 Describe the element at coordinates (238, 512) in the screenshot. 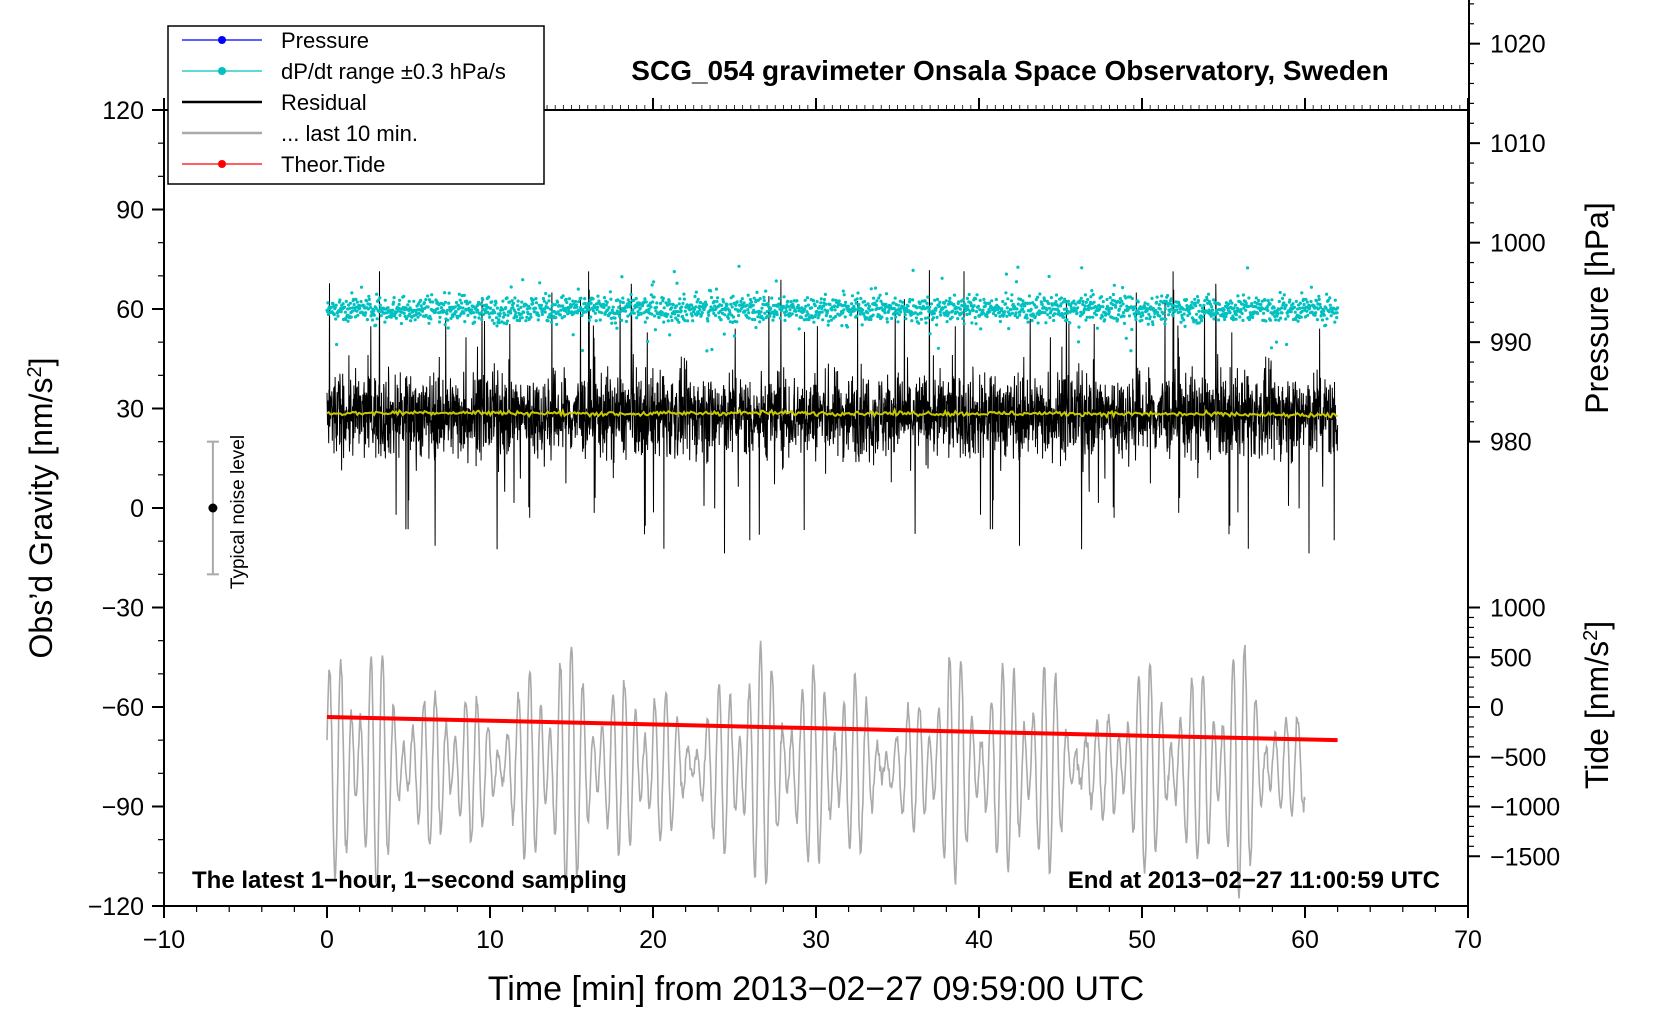

I see `noise-level-label: Typical noise level` at that location.